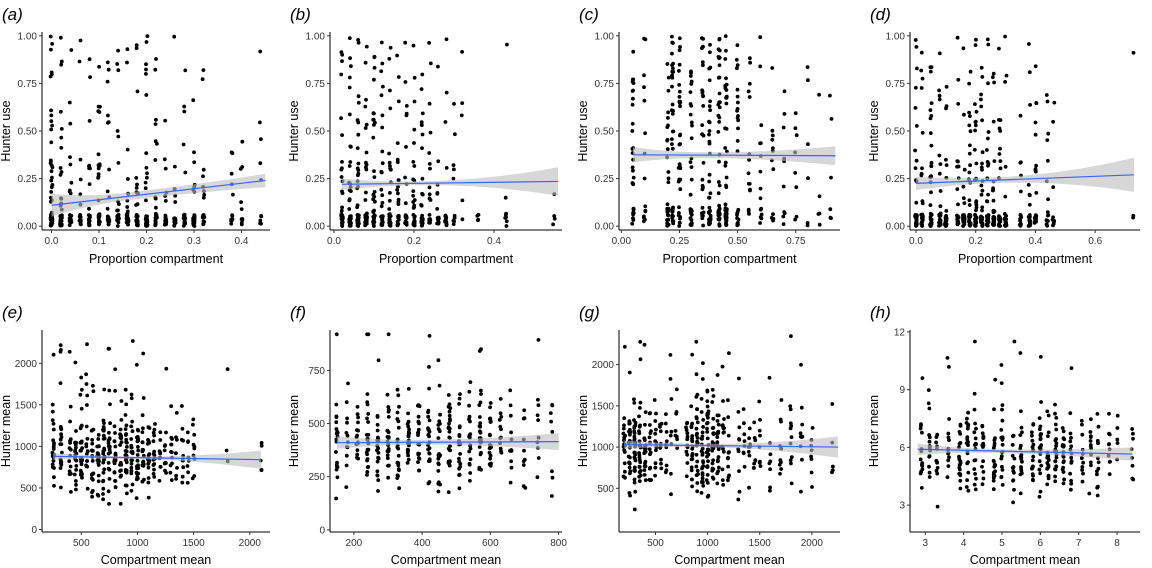 The width and height of the screenshot is (1152, 568). What do you see at coordinates (194, 241) in the screenshot?
I see `x-tick-label: 0.3` at bounding box center [194, 241].